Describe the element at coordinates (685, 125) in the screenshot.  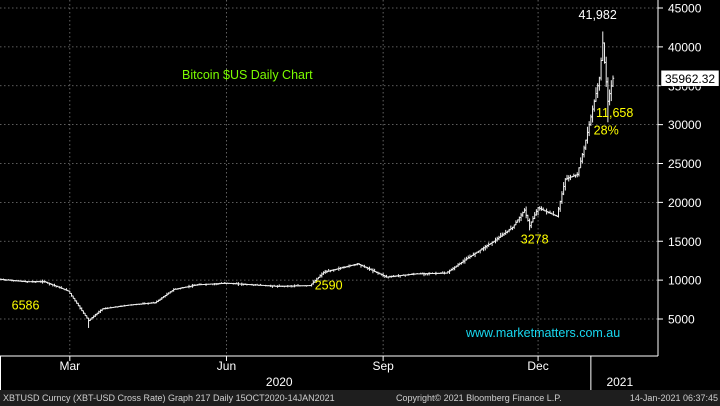
I see `y-tick-label-30000: 30000` at that location.